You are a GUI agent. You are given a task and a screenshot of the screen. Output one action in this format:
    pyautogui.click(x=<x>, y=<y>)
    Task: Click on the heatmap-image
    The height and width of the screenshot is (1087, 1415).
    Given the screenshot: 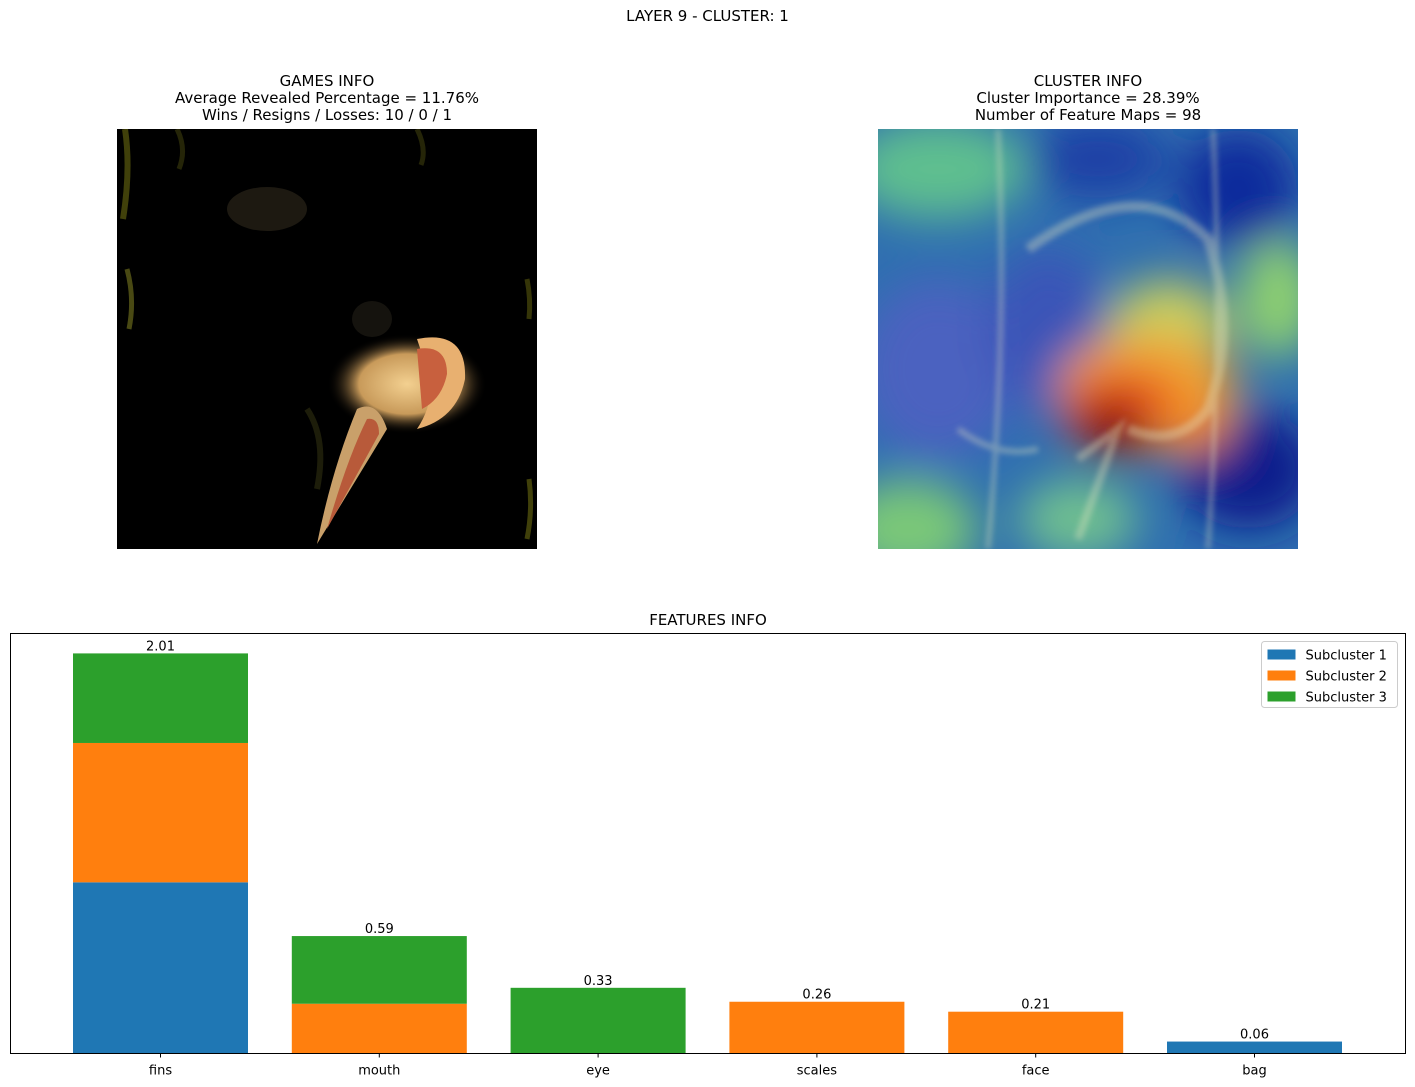 What is the action you would take?
    pyautogui.click(x=1088, y=339)
    